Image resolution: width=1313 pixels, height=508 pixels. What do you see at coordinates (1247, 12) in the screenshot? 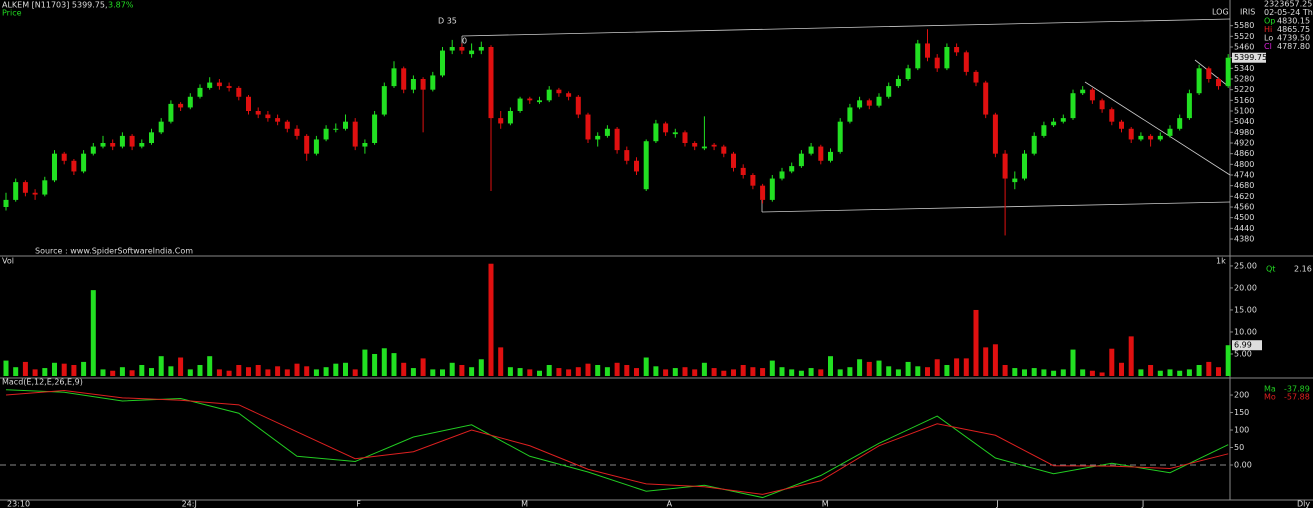
I see `iris-label: IRIS` at bounding box center [1247, 12].